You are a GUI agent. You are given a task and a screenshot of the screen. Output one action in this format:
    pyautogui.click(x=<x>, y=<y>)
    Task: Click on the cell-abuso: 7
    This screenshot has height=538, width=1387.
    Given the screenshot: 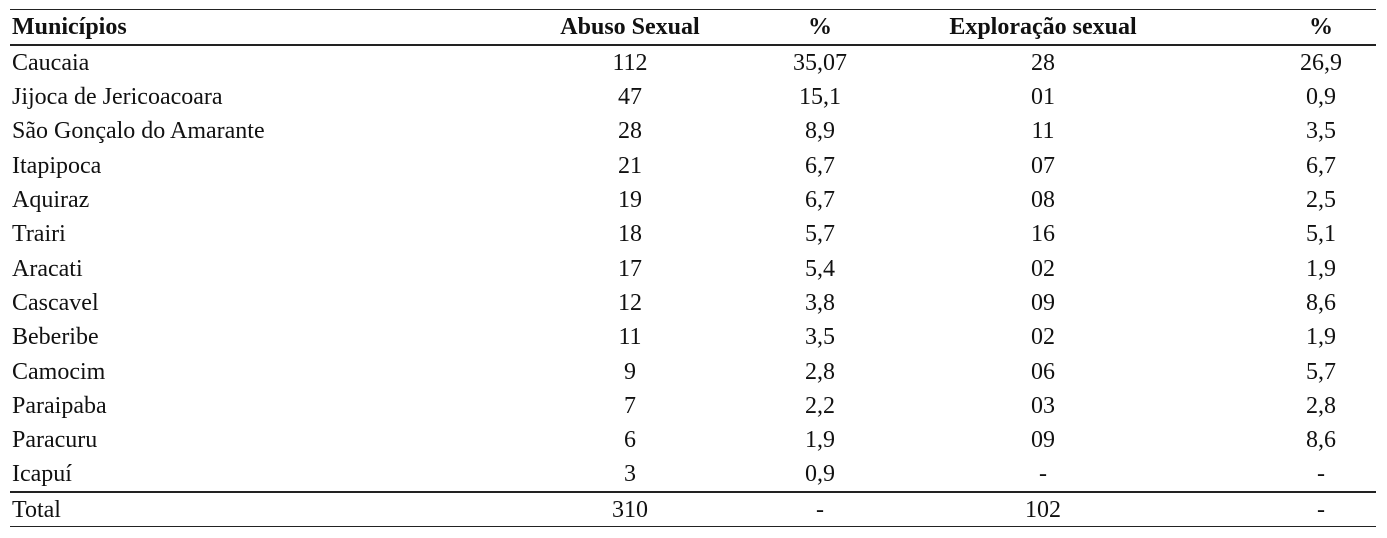 What is the action you would take?
    pyautogui.click(x=630, y=405)
    